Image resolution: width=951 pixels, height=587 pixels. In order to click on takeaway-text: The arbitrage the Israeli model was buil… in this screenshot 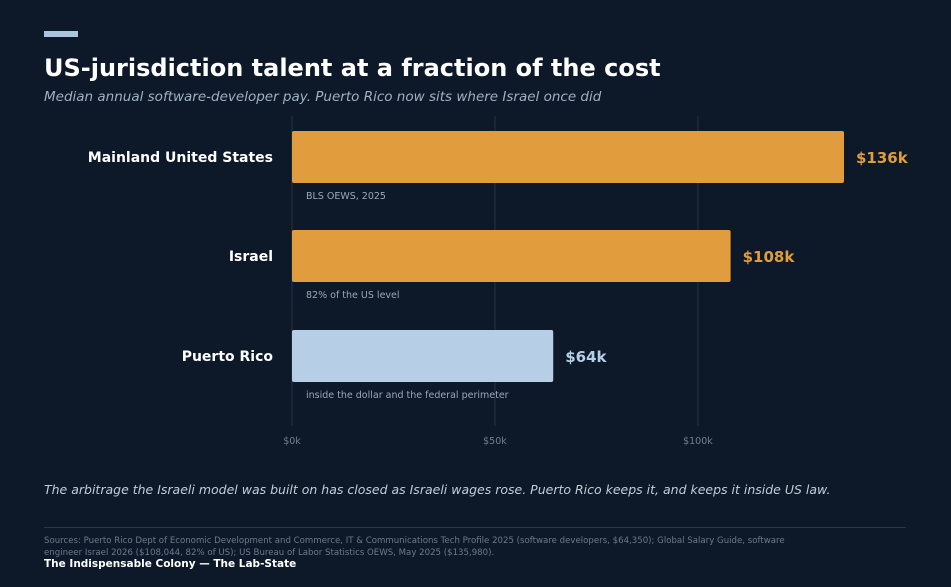, I will do `click(437, 489)`.